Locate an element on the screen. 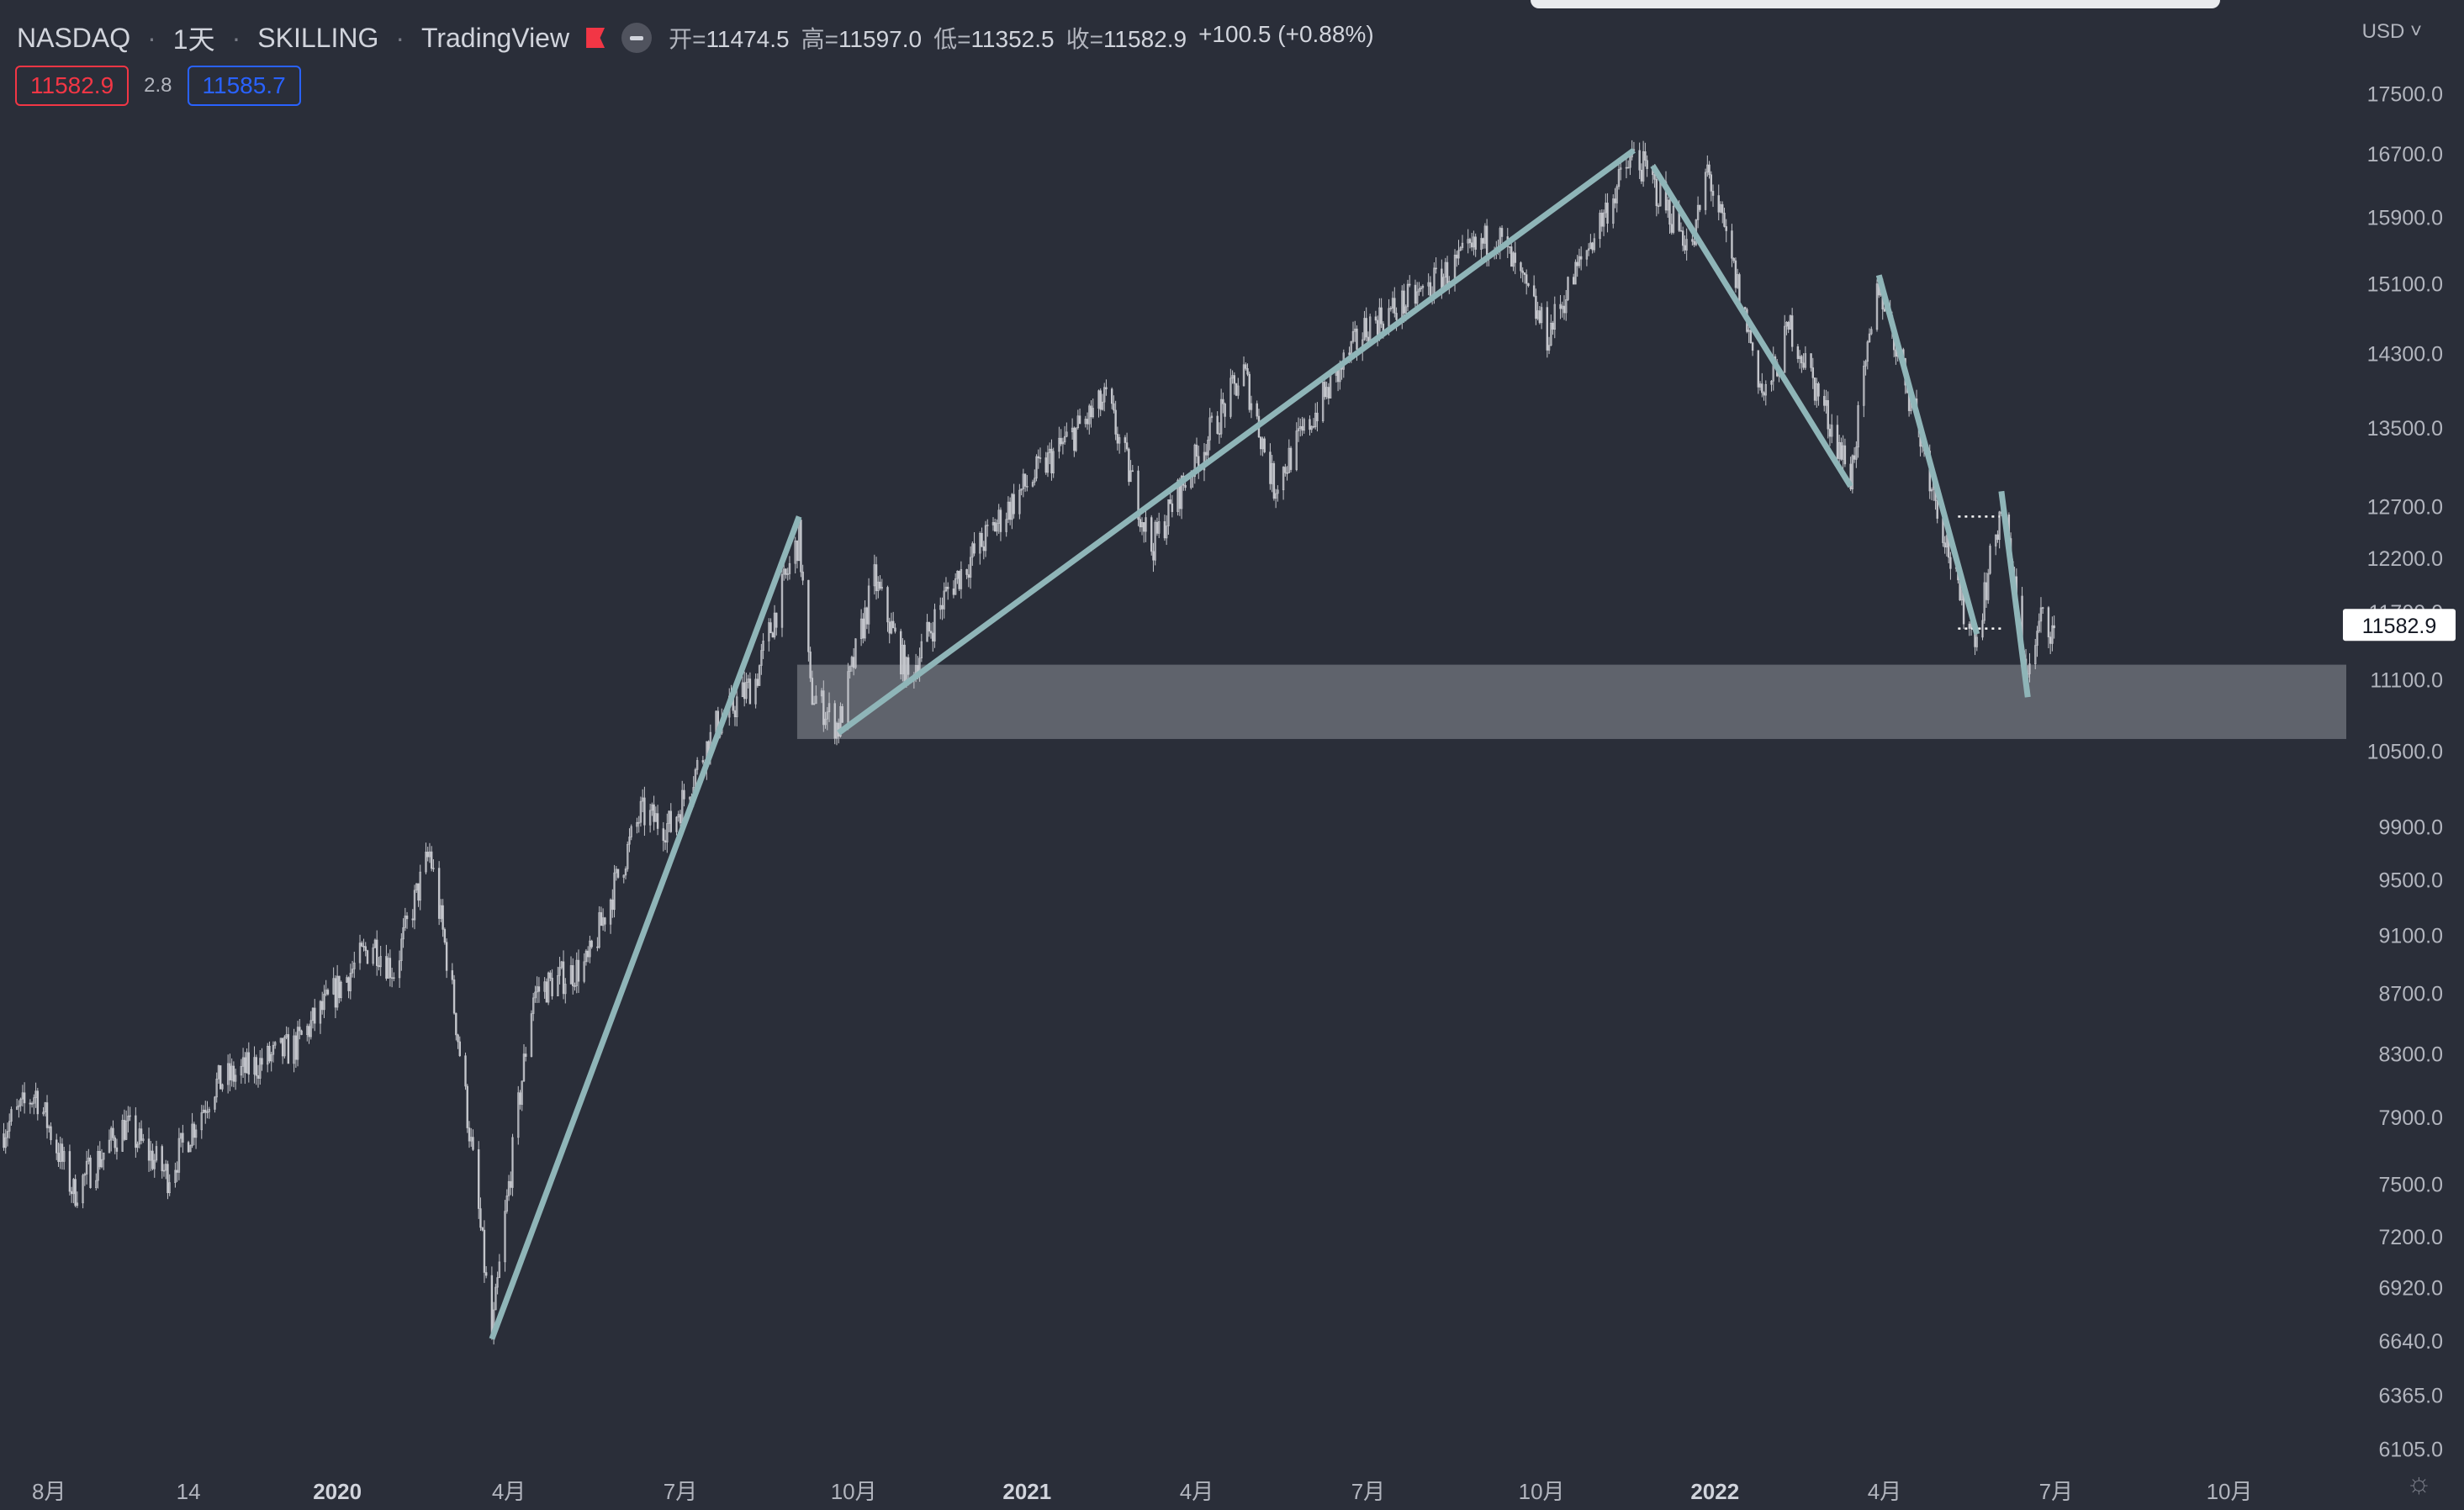  symbol-label: NASDAQ is located at coordinates (74, 37).